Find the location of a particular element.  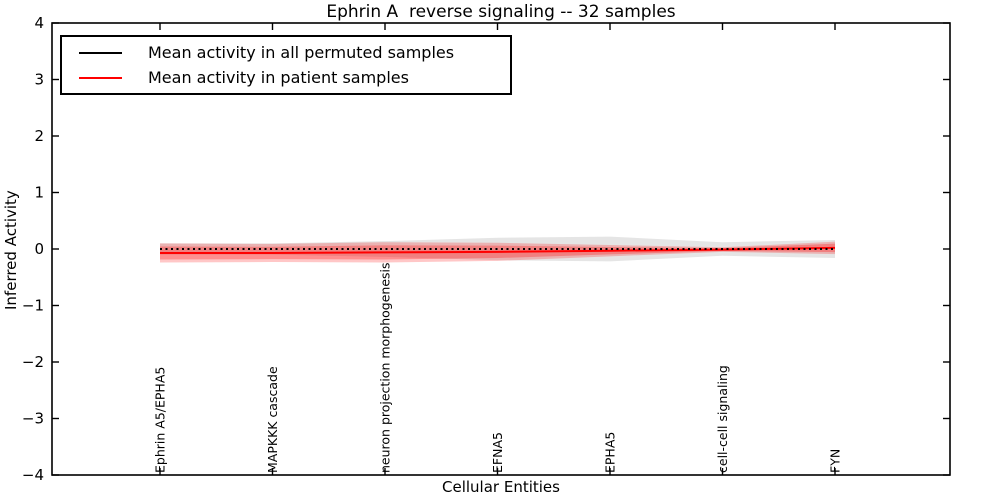

x-entity-label: Ephrin A5/EPHA5 is located at coordinates (160, 420).